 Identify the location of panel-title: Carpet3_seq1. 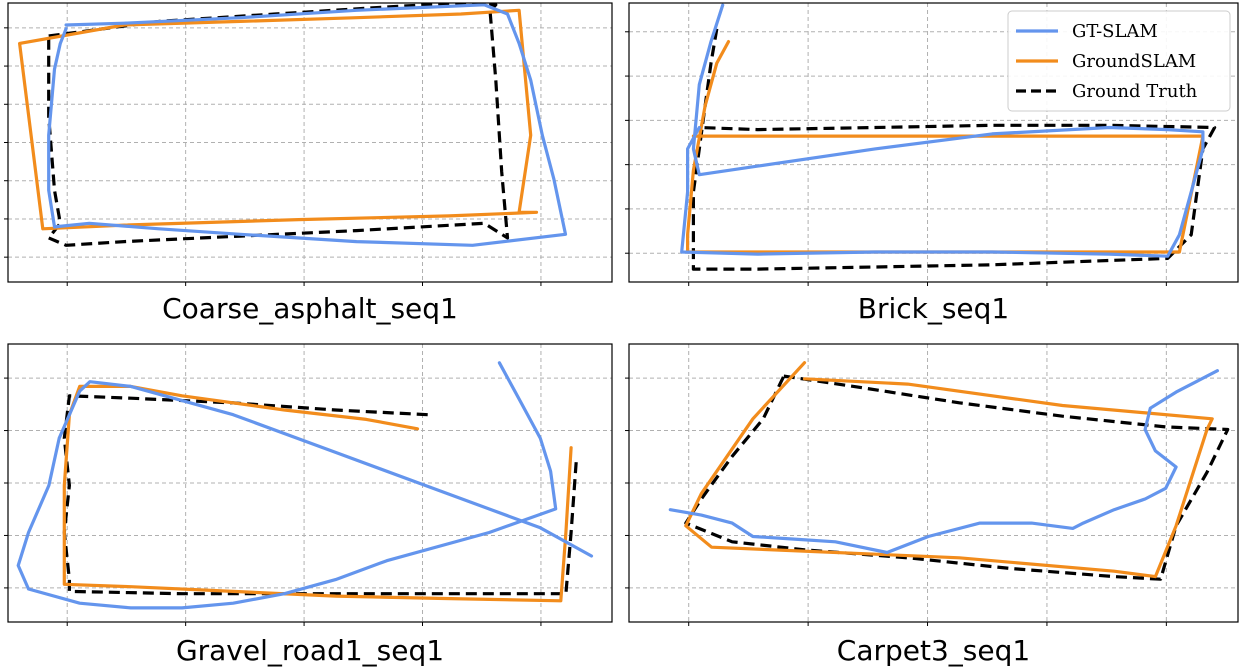
(933, 650).